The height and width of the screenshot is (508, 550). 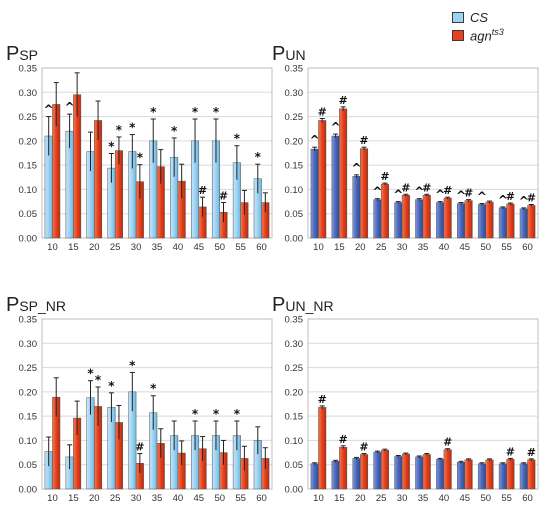 I want to click on x-tick-label: 15, so click(x=339, y=498).